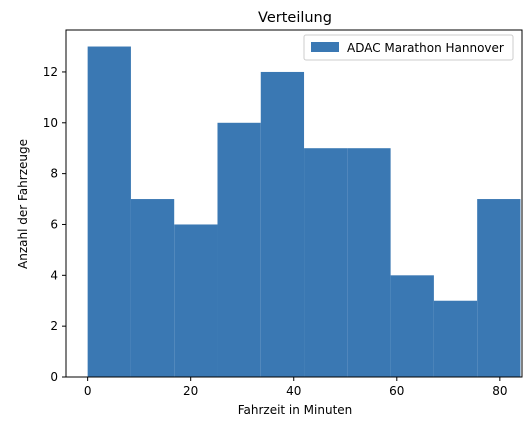 Image resolution: width=523 pixels, height=422 pixels. I want to click on y-tick-label: 4, so click(54, 275).